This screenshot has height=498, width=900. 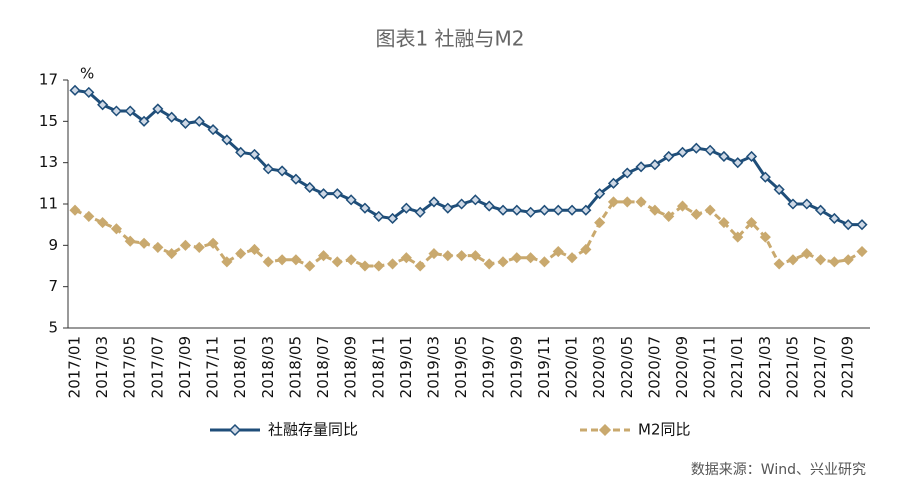 I want to click on x-tick-label: 2019/01, so click(x=406, y=367).